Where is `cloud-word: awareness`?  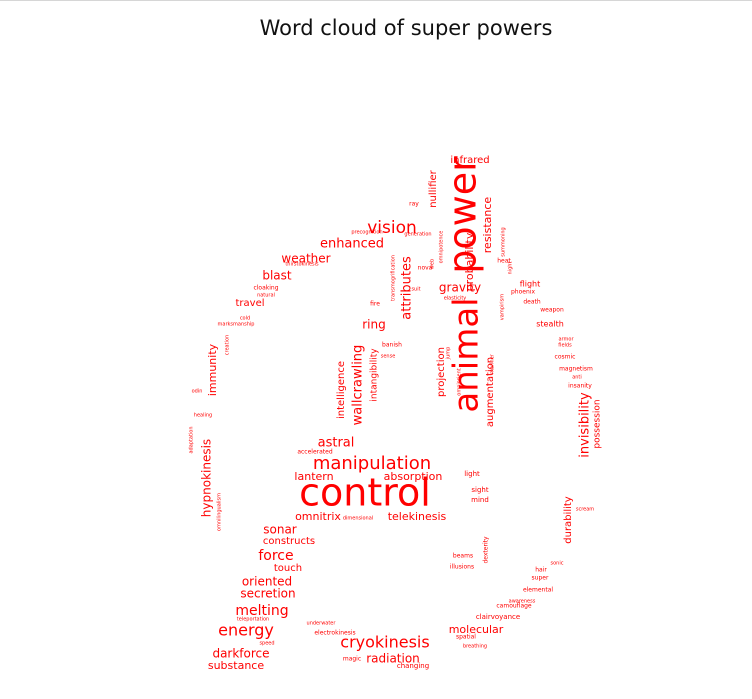
cloud-word: awareness is located at coordinates (522, 602).